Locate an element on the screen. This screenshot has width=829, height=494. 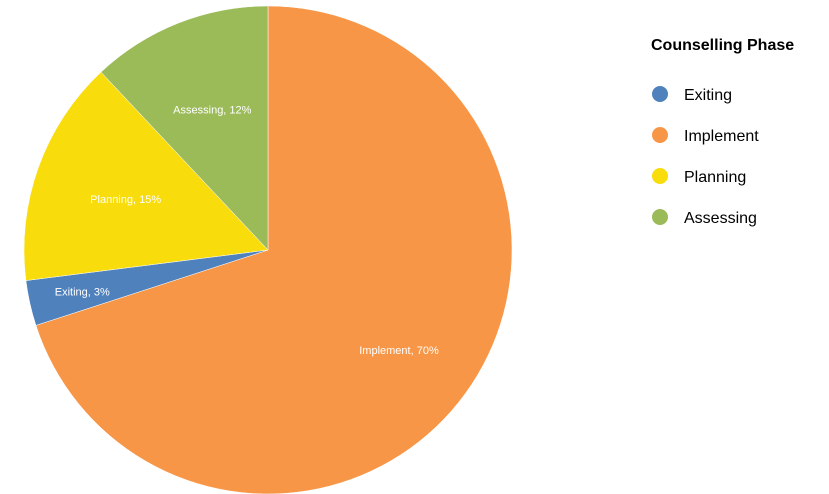
legend-items: Exiting Implement Planning Assessing is located at coordinates (705, 156).